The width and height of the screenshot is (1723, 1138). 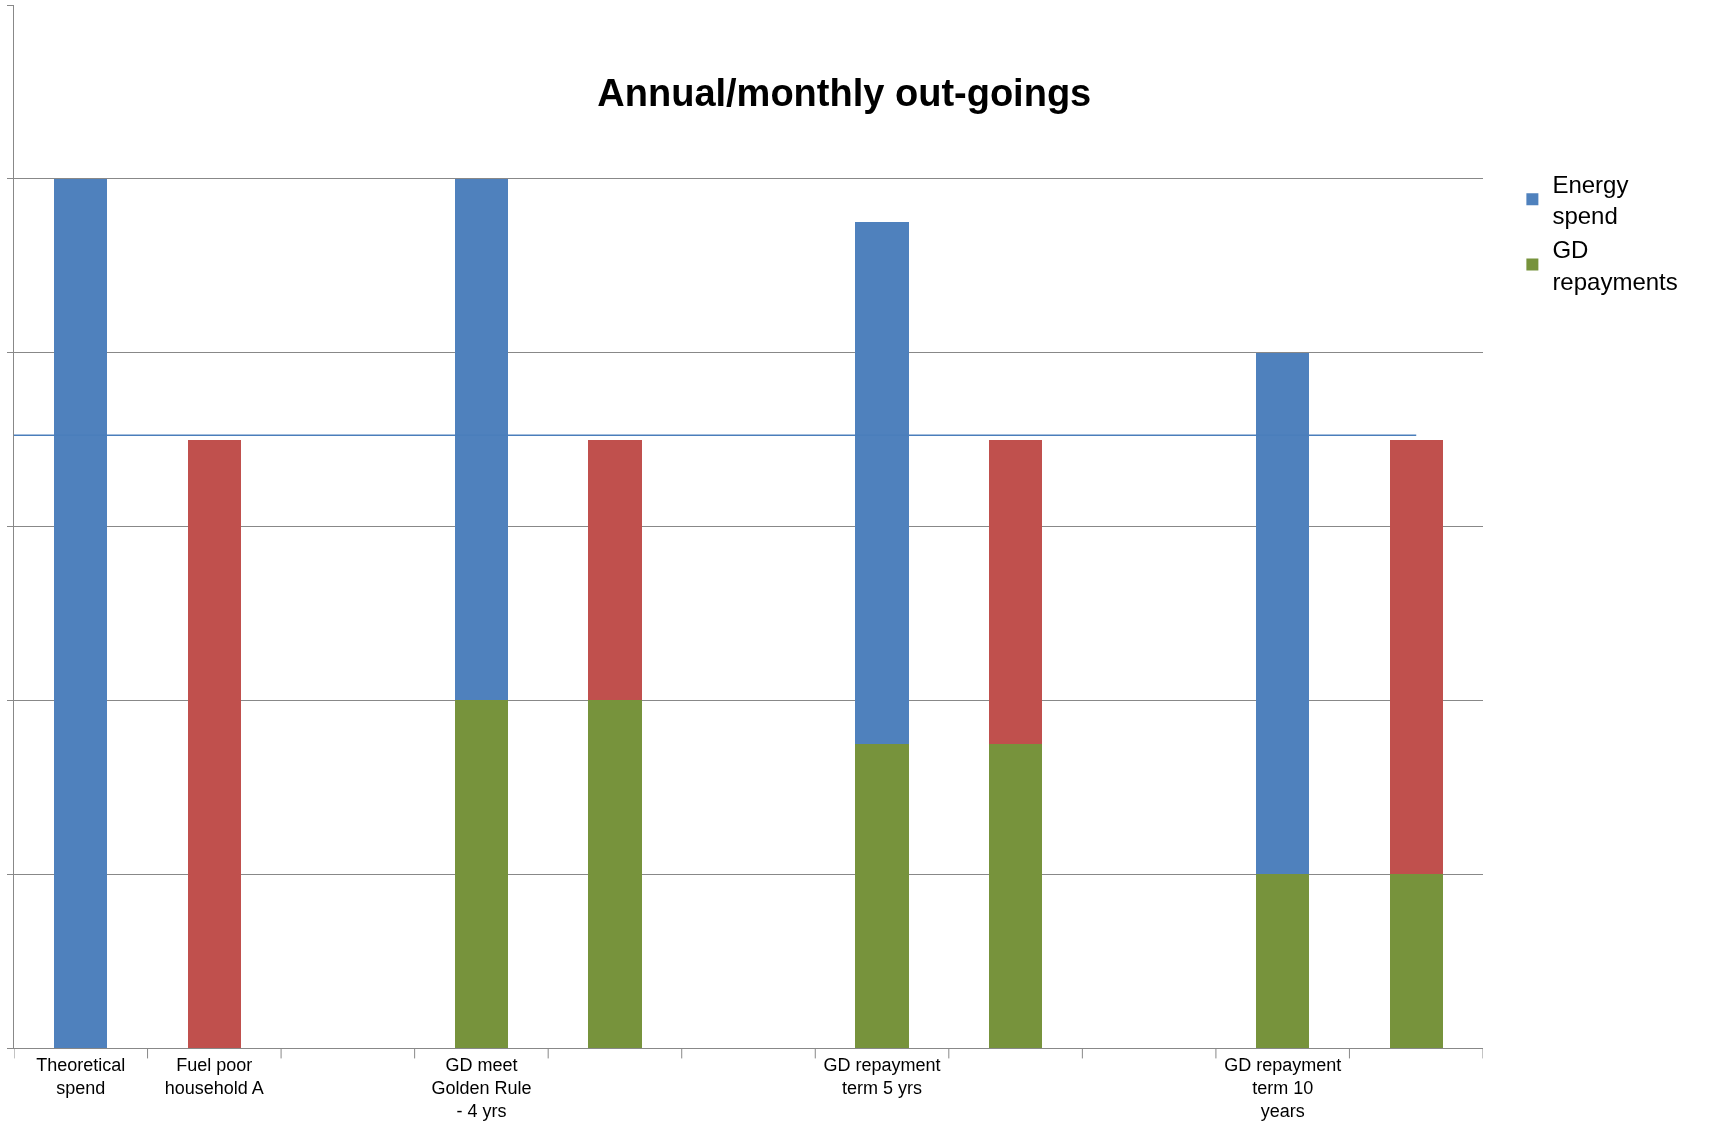 What do you see at coordinates (1615, 265) in the screenshot?
I see `legend-label: GD repayments` at bounding box center [1615, 265].